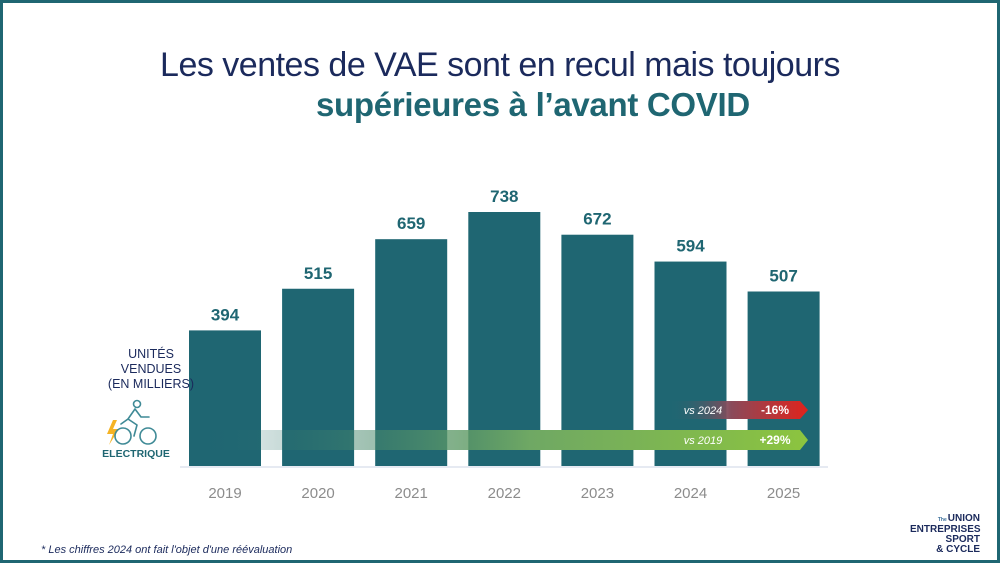 The height and width of the screenshot is (563, 1000). I want to click on y-label-line-1: UNITÉS, so click(151, 354).